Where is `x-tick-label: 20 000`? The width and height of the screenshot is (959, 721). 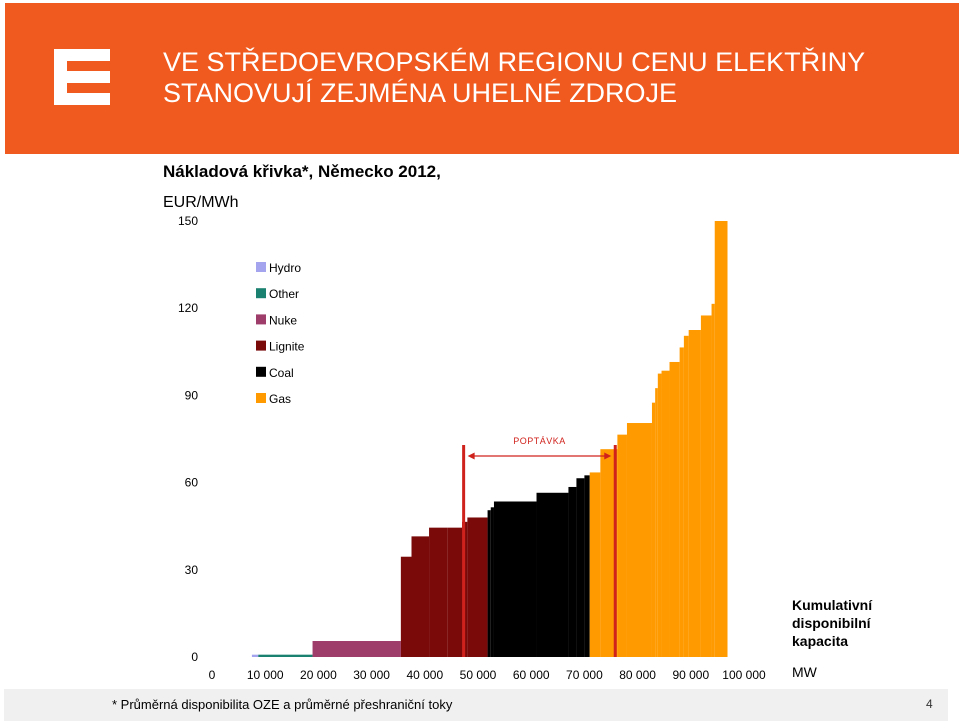 x-tick-label: 20 000 is located at coordinates (318, 675).